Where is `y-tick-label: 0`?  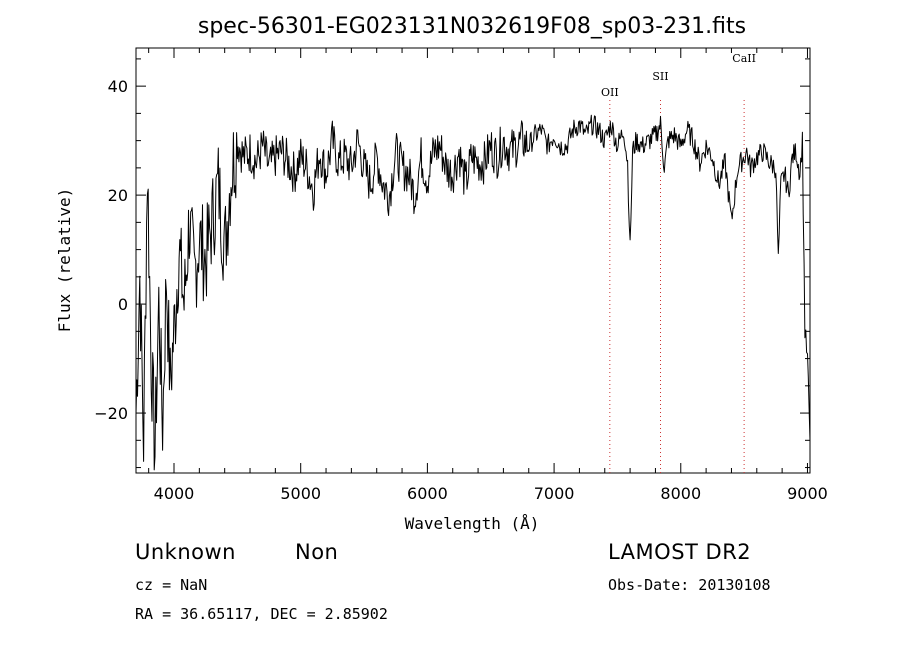
y-tick-label: 0 is located at coordinates (123, 304).